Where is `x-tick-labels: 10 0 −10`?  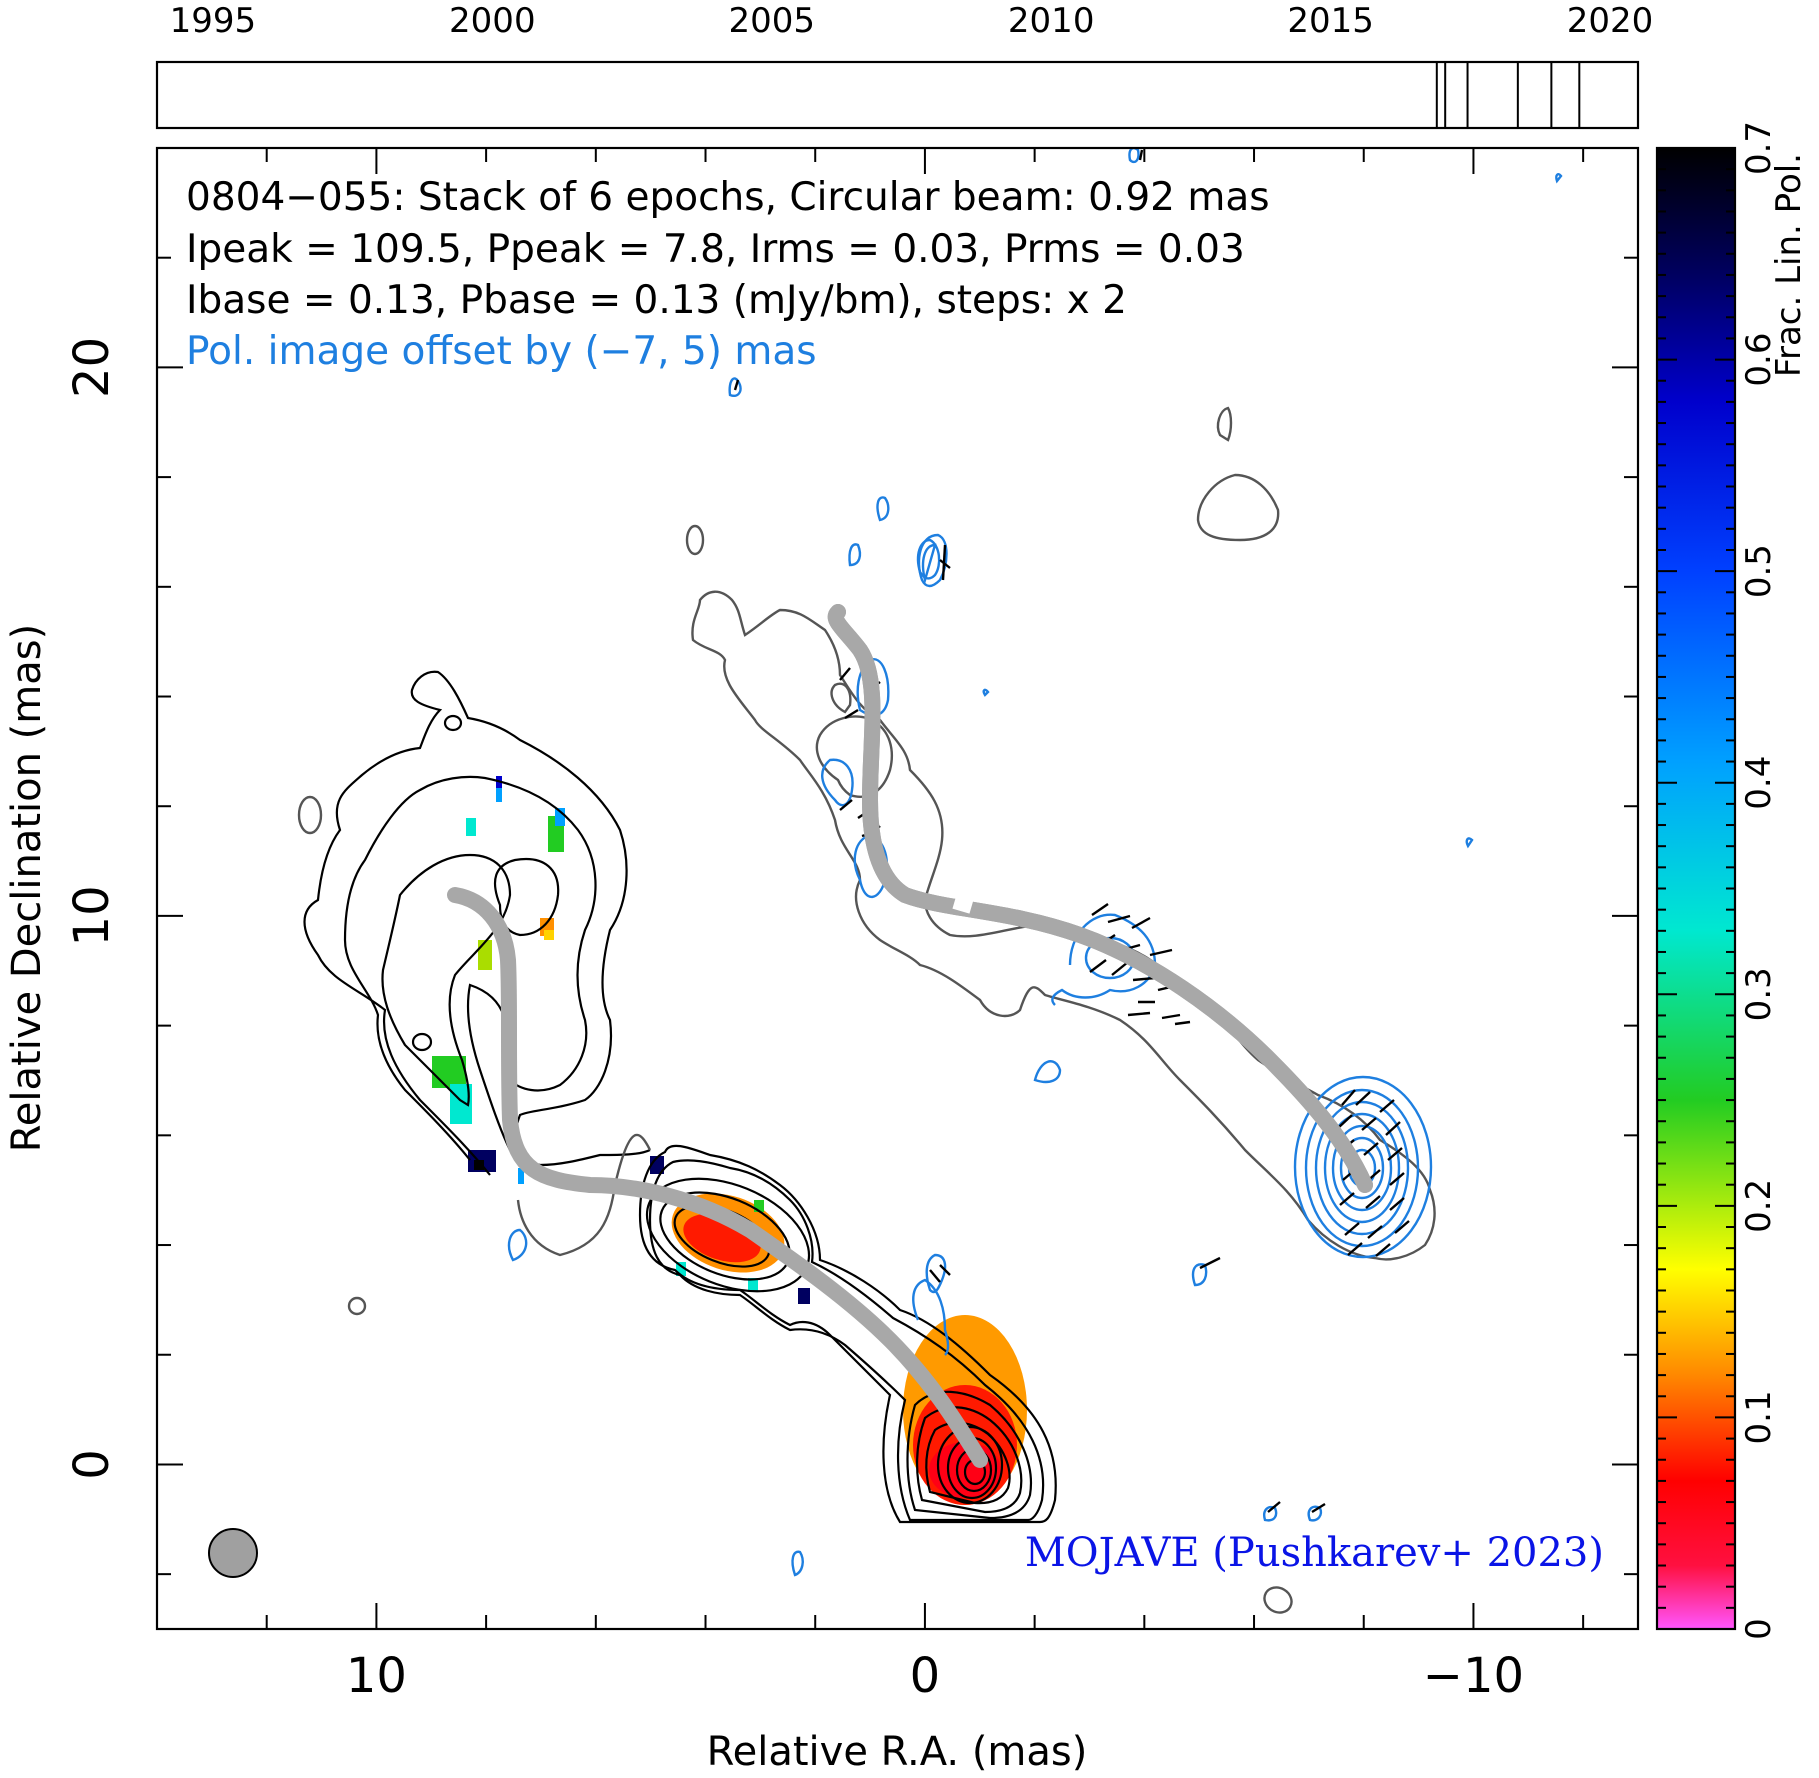 x-tick-labels: 10 0 −10 is located at coordinates (935, 1676).